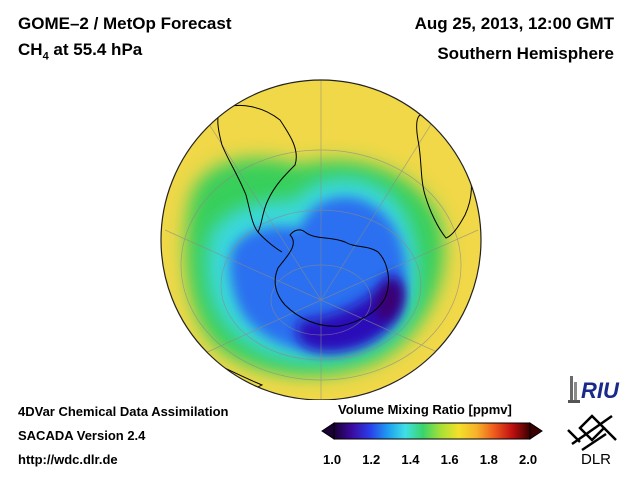 This screenshot has height=480, width=640. I want to click on instrument-title: GOME–2 / MetOp Forecast, so click(125, 23).